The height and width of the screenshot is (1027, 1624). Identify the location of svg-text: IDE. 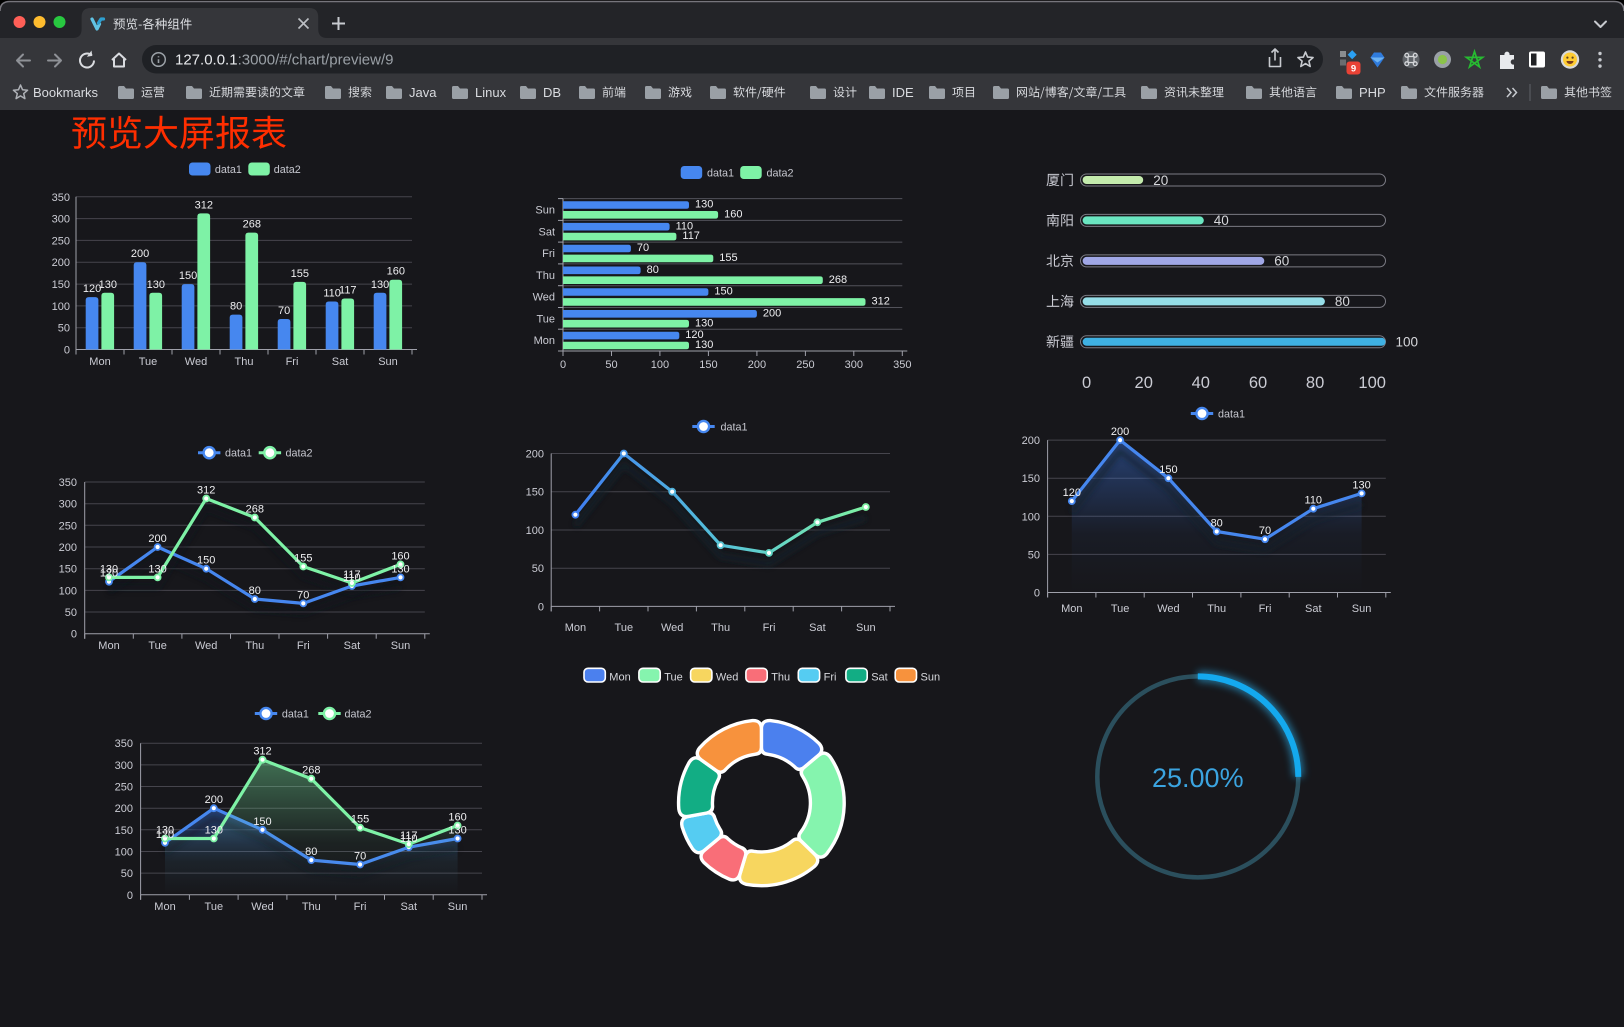
(903, 92).